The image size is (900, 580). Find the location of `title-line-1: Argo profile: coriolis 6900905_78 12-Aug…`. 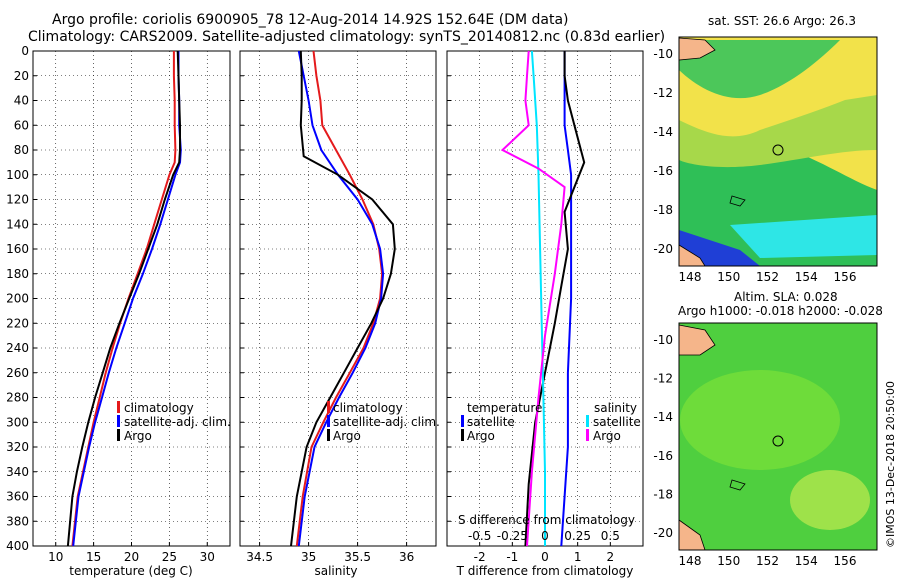

title-line-1: Argo profile: coriolis 6900905_78 12-Aug… is located at coordinates (310, 20).